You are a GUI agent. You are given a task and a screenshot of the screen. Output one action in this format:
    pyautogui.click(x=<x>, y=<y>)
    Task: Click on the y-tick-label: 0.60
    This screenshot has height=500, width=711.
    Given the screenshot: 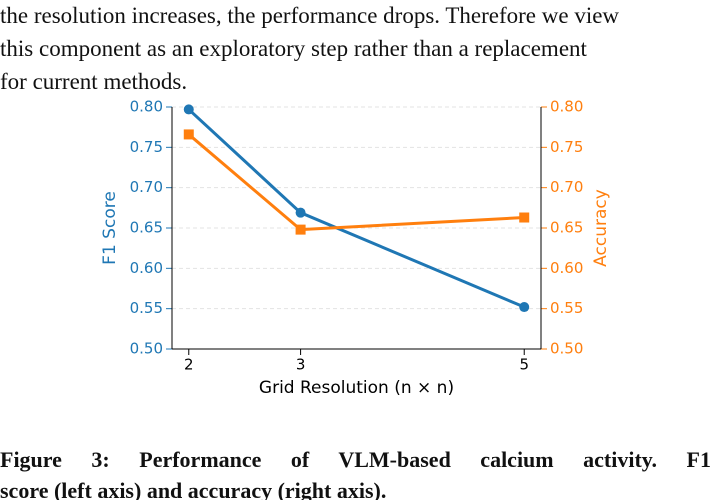 What is the action you would take?
    pyautogui.click(x=146, y=268)
    